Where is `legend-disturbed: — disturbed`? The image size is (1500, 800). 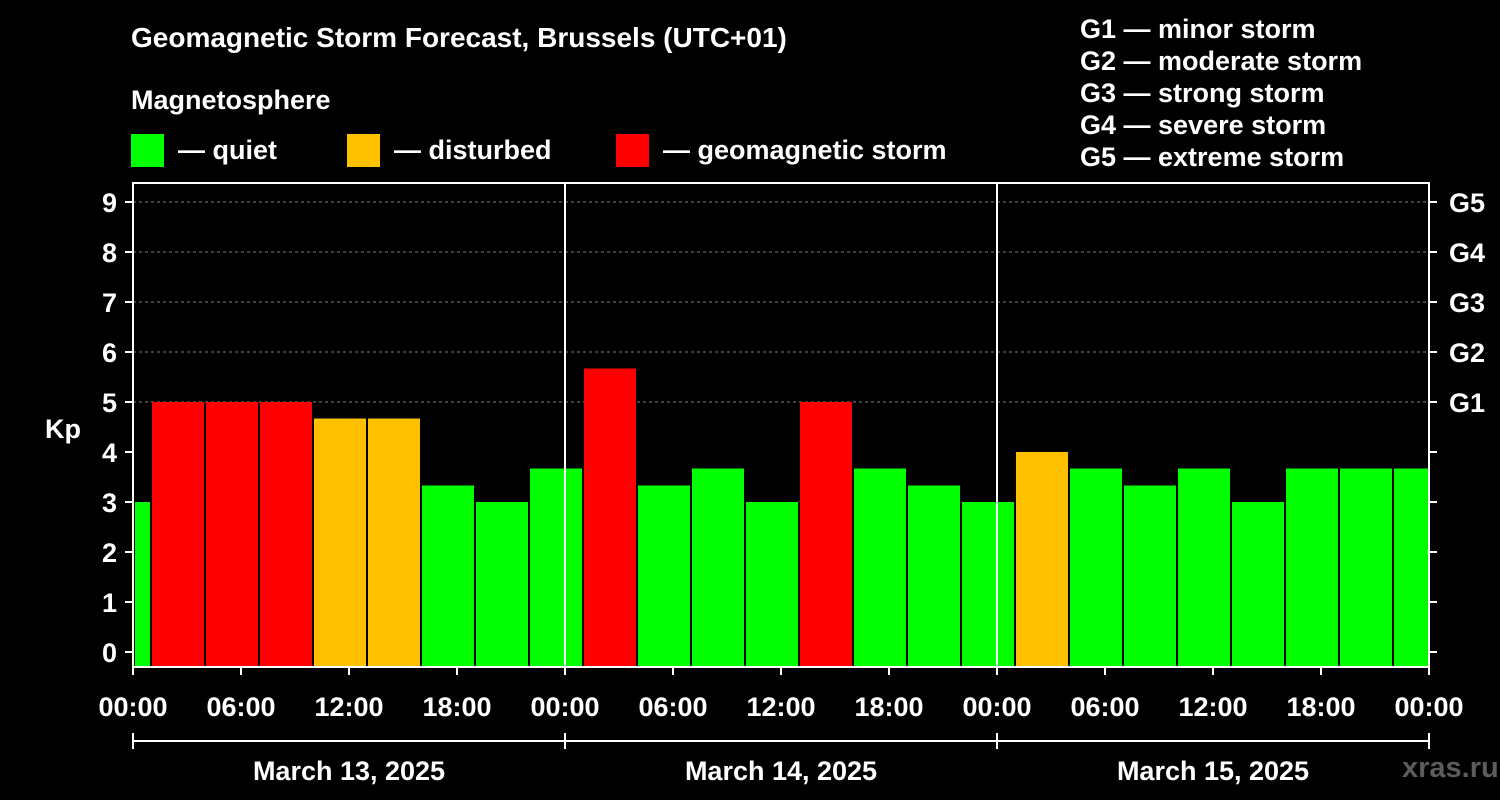
legend-disturbed: — disturbed is located at coordinates (449, 150).